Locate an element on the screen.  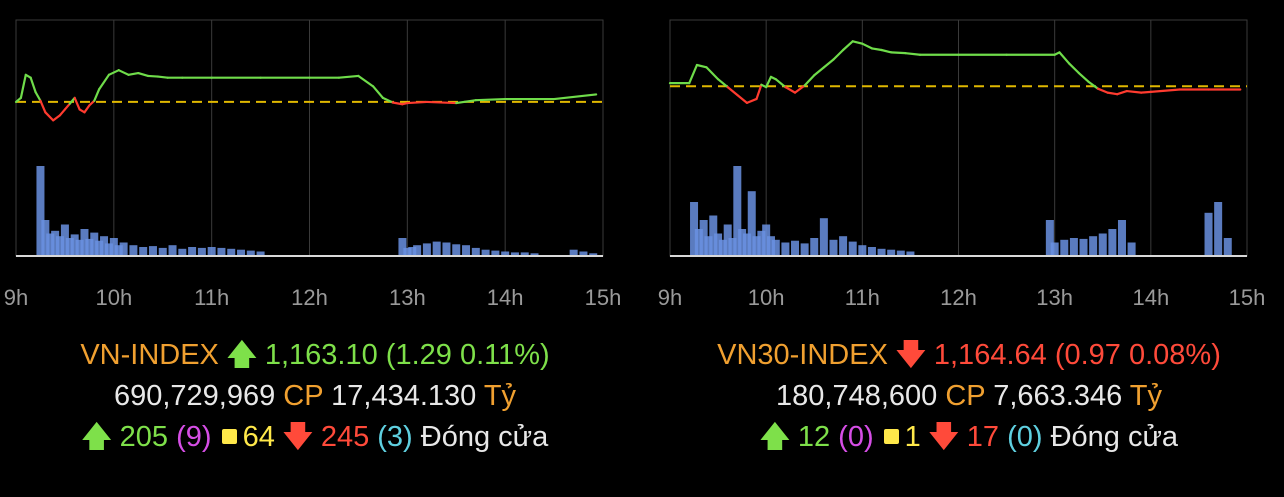
index-name: VN-INDEX is located at coordinates (149, 355).